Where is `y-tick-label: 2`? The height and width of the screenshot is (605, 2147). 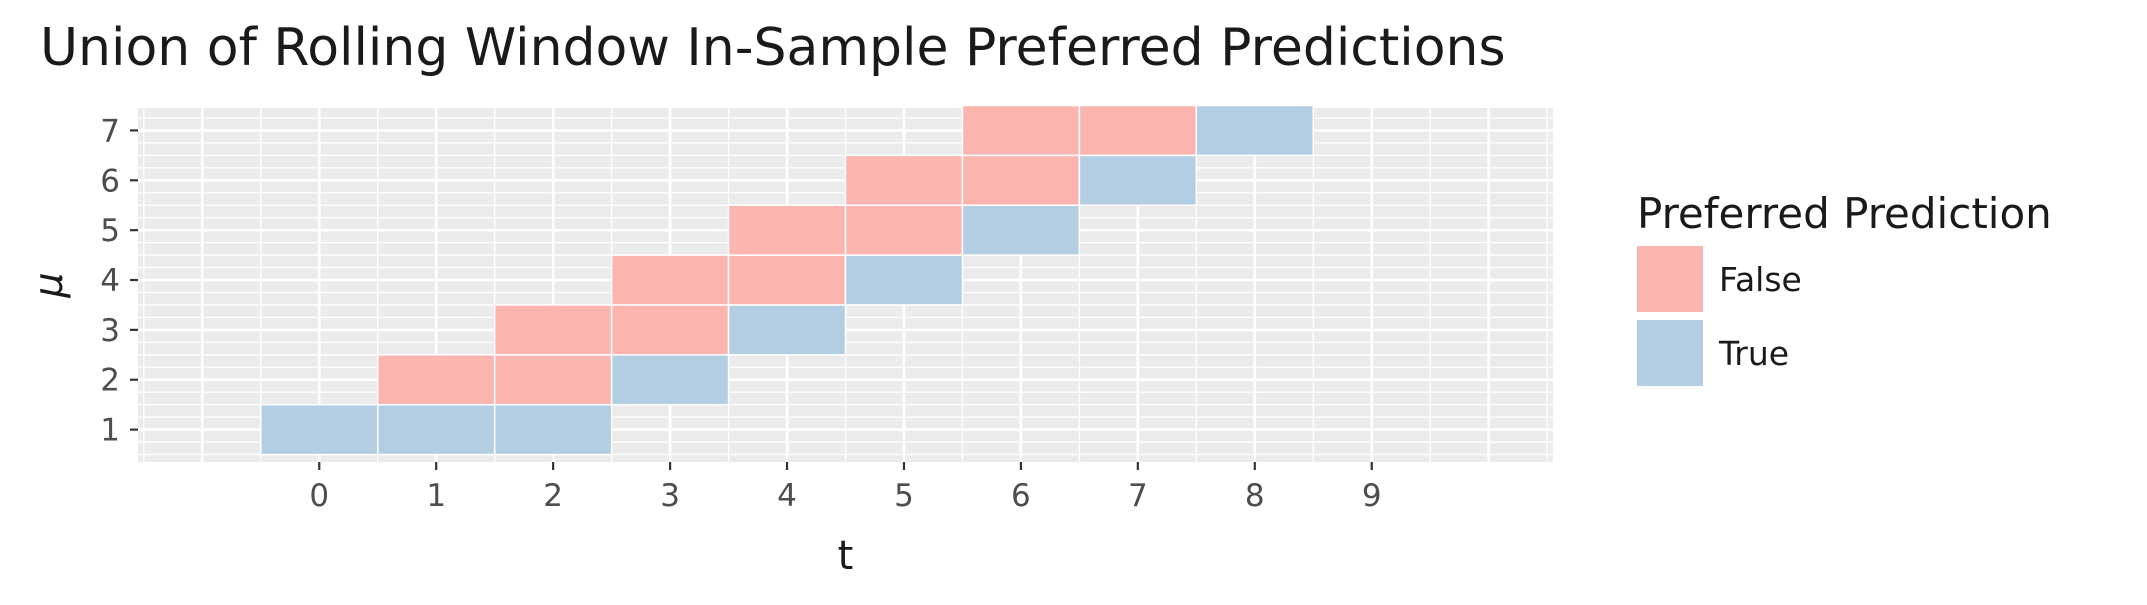 y-tick-label: 2 is located at coordinates (110, 381).